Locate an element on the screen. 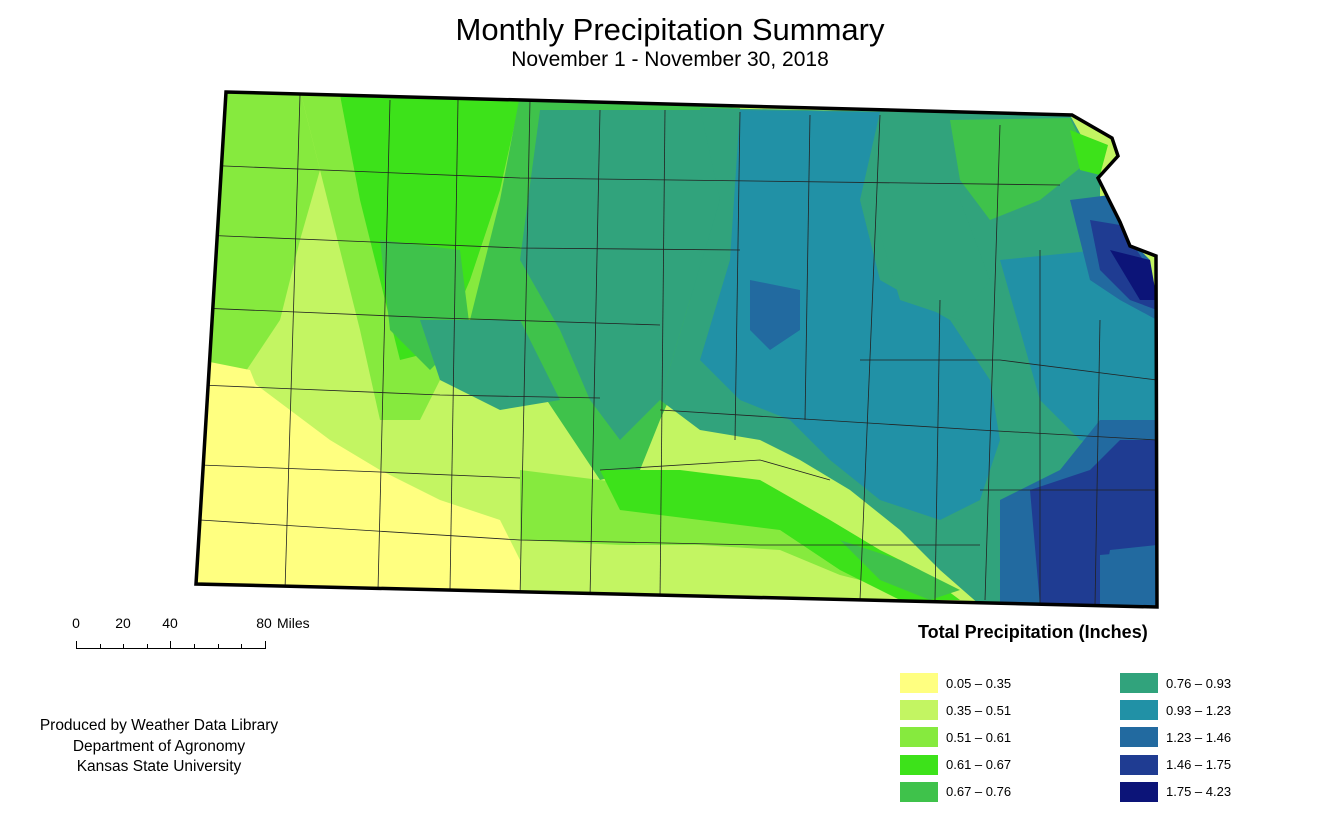  scale-bar: 0 20 40 80 Miles is located at coordinates (205, 635).